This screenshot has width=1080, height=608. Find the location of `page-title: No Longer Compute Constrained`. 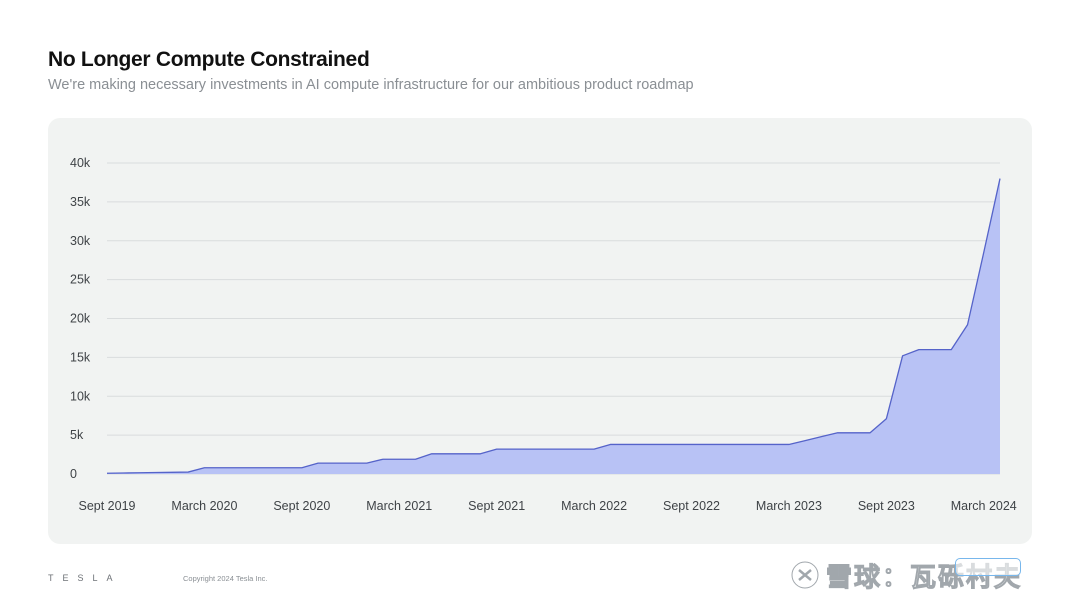

page-title: No Longer Compute Constrained is located at coordinates (209, 59).